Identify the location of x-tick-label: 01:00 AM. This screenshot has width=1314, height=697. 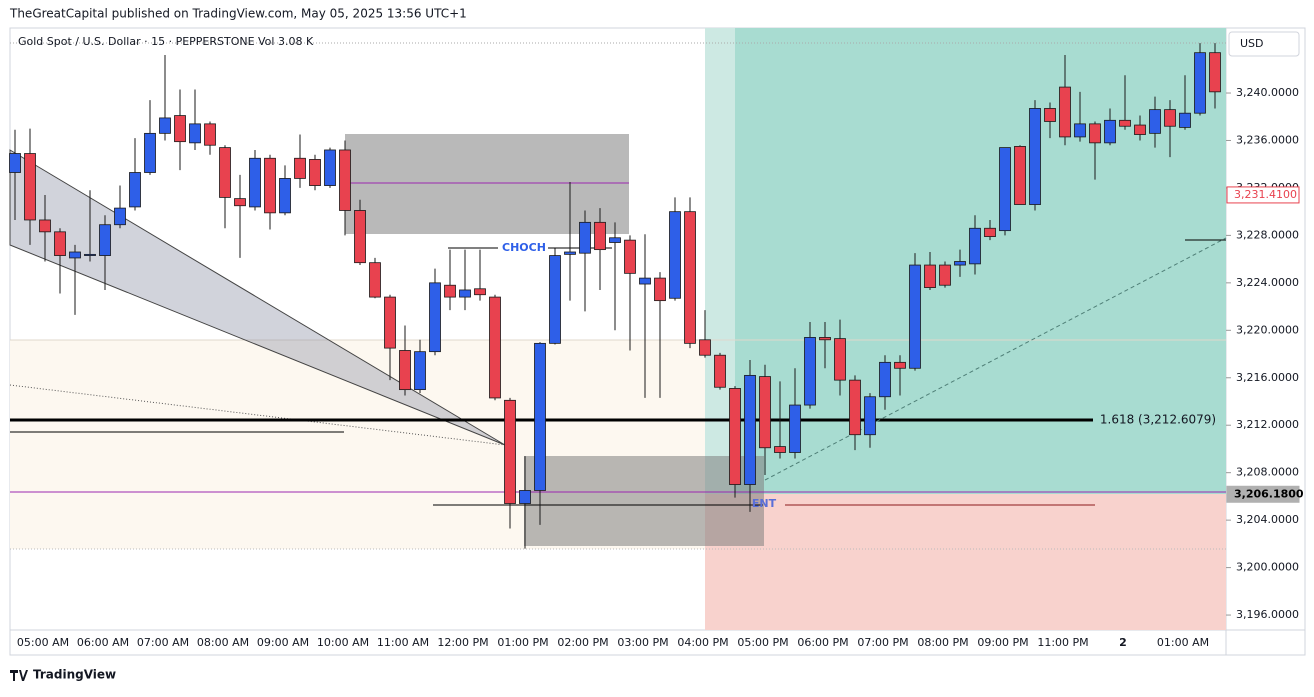
(1183, 642).